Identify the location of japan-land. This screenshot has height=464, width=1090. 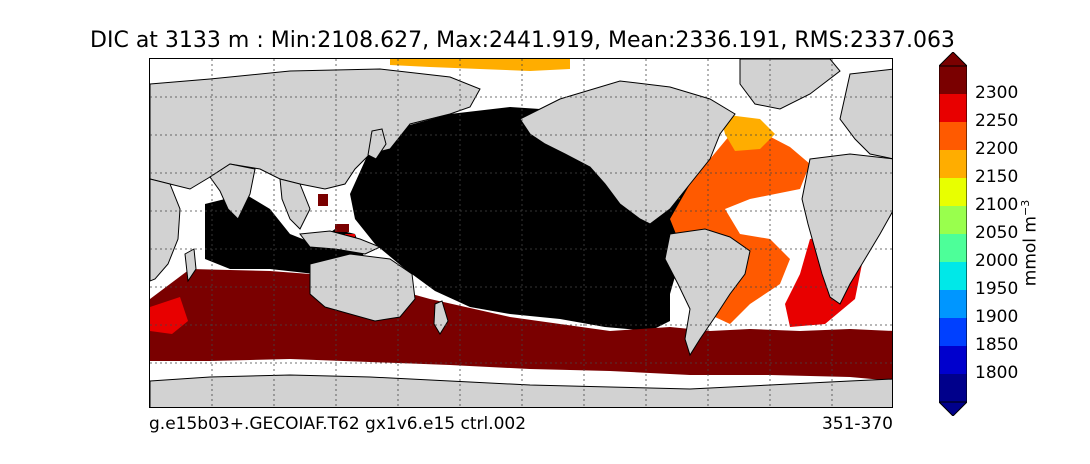
(377, 144).